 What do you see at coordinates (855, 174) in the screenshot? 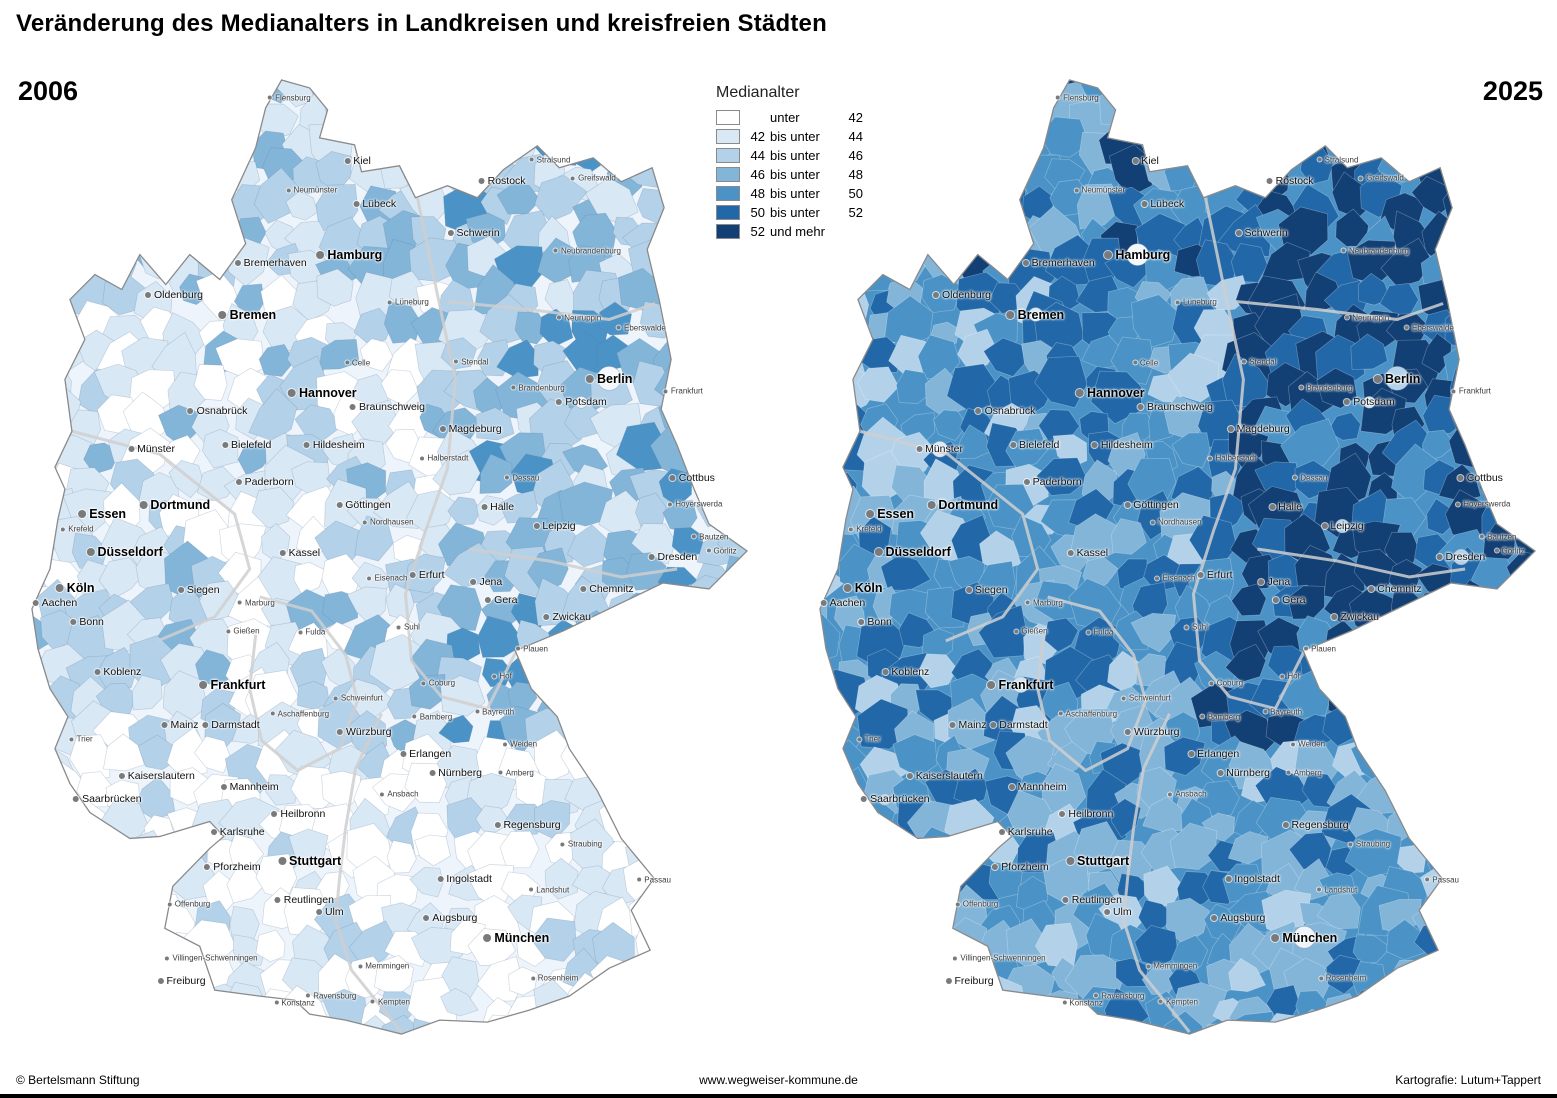
I see `legend-max: 48` at bounding box center [855, 174].